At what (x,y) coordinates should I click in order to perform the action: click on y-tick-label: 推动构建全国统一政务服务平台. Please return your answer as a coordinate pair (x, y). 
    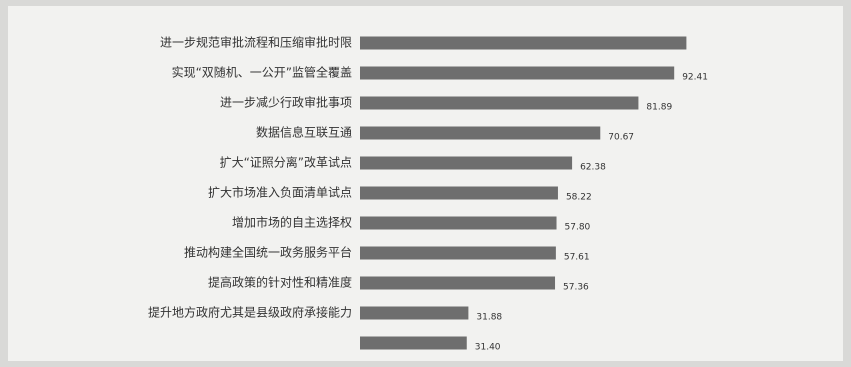
    Looking at the image, I should click on (268, 252).